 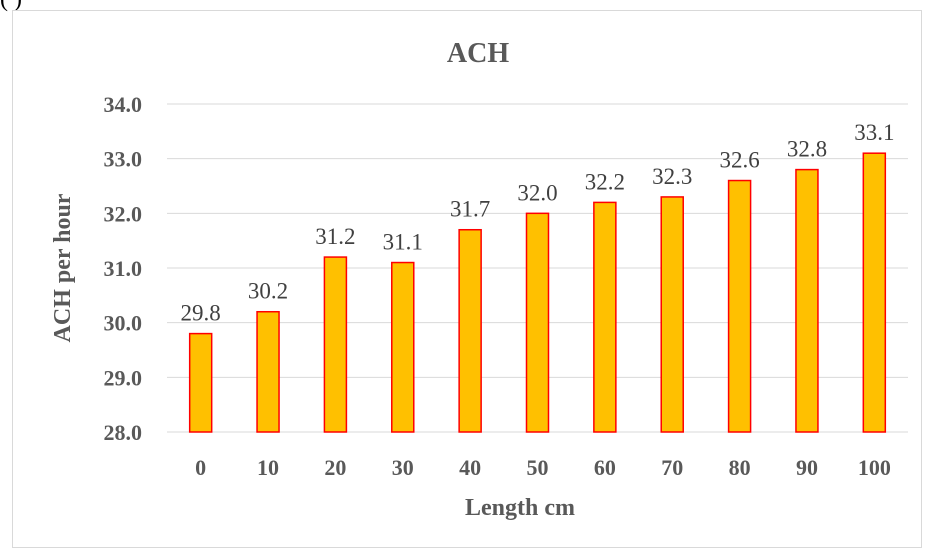 I want to click on x-tick-label: 50, so click(x=538, y=467).